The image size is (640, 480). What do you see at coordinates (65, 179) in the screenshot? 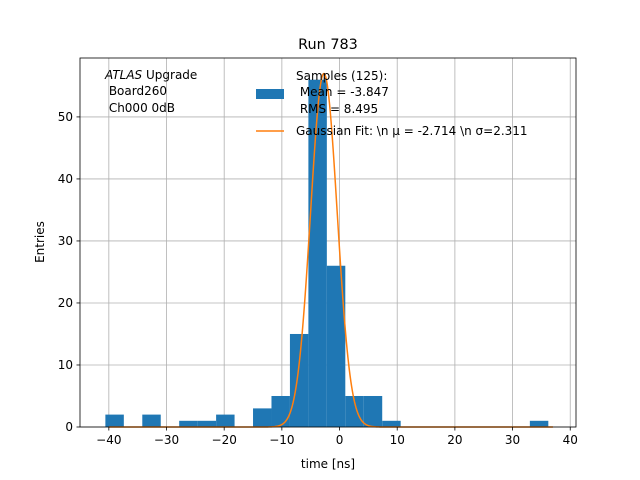
I see `y-tick-label: 40` at bounding box center [65, 179].